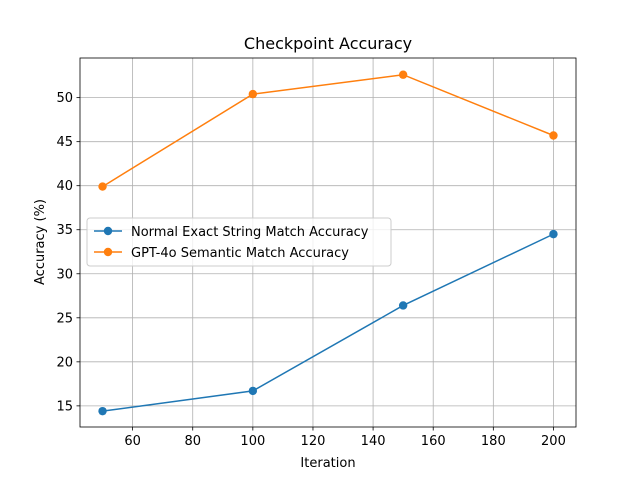 Image resolution: width=640 pixels, height=480 pixels. I want to click on y-axis-label: Accuracy (%), so click(40, 242).